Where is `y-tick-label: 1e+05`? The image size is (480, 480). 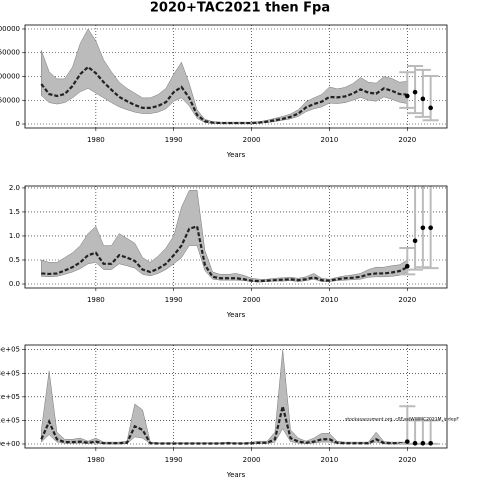
y-tick-label: 1e+05 is located at coordinates (10, 420).